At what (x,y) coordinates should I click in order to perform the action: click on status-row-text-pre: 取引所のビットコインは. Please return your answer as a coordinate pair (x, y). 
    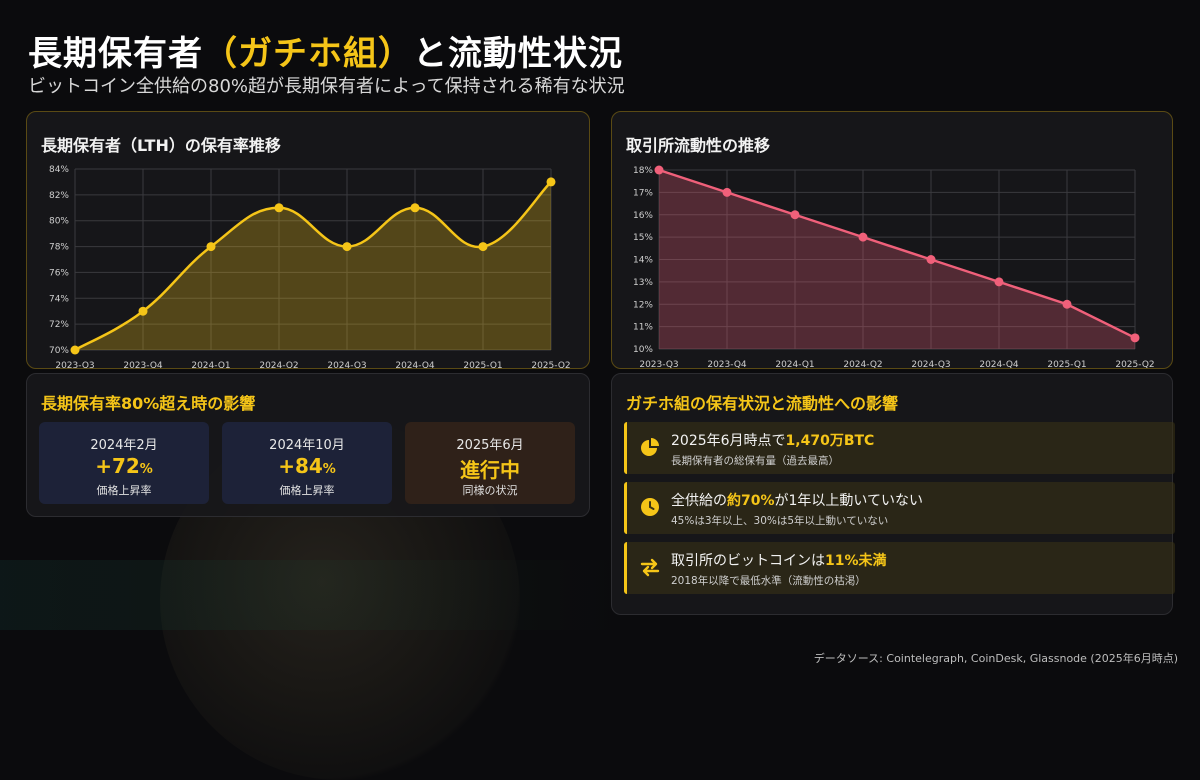
    Looking at the image, I should click on (748, 561).